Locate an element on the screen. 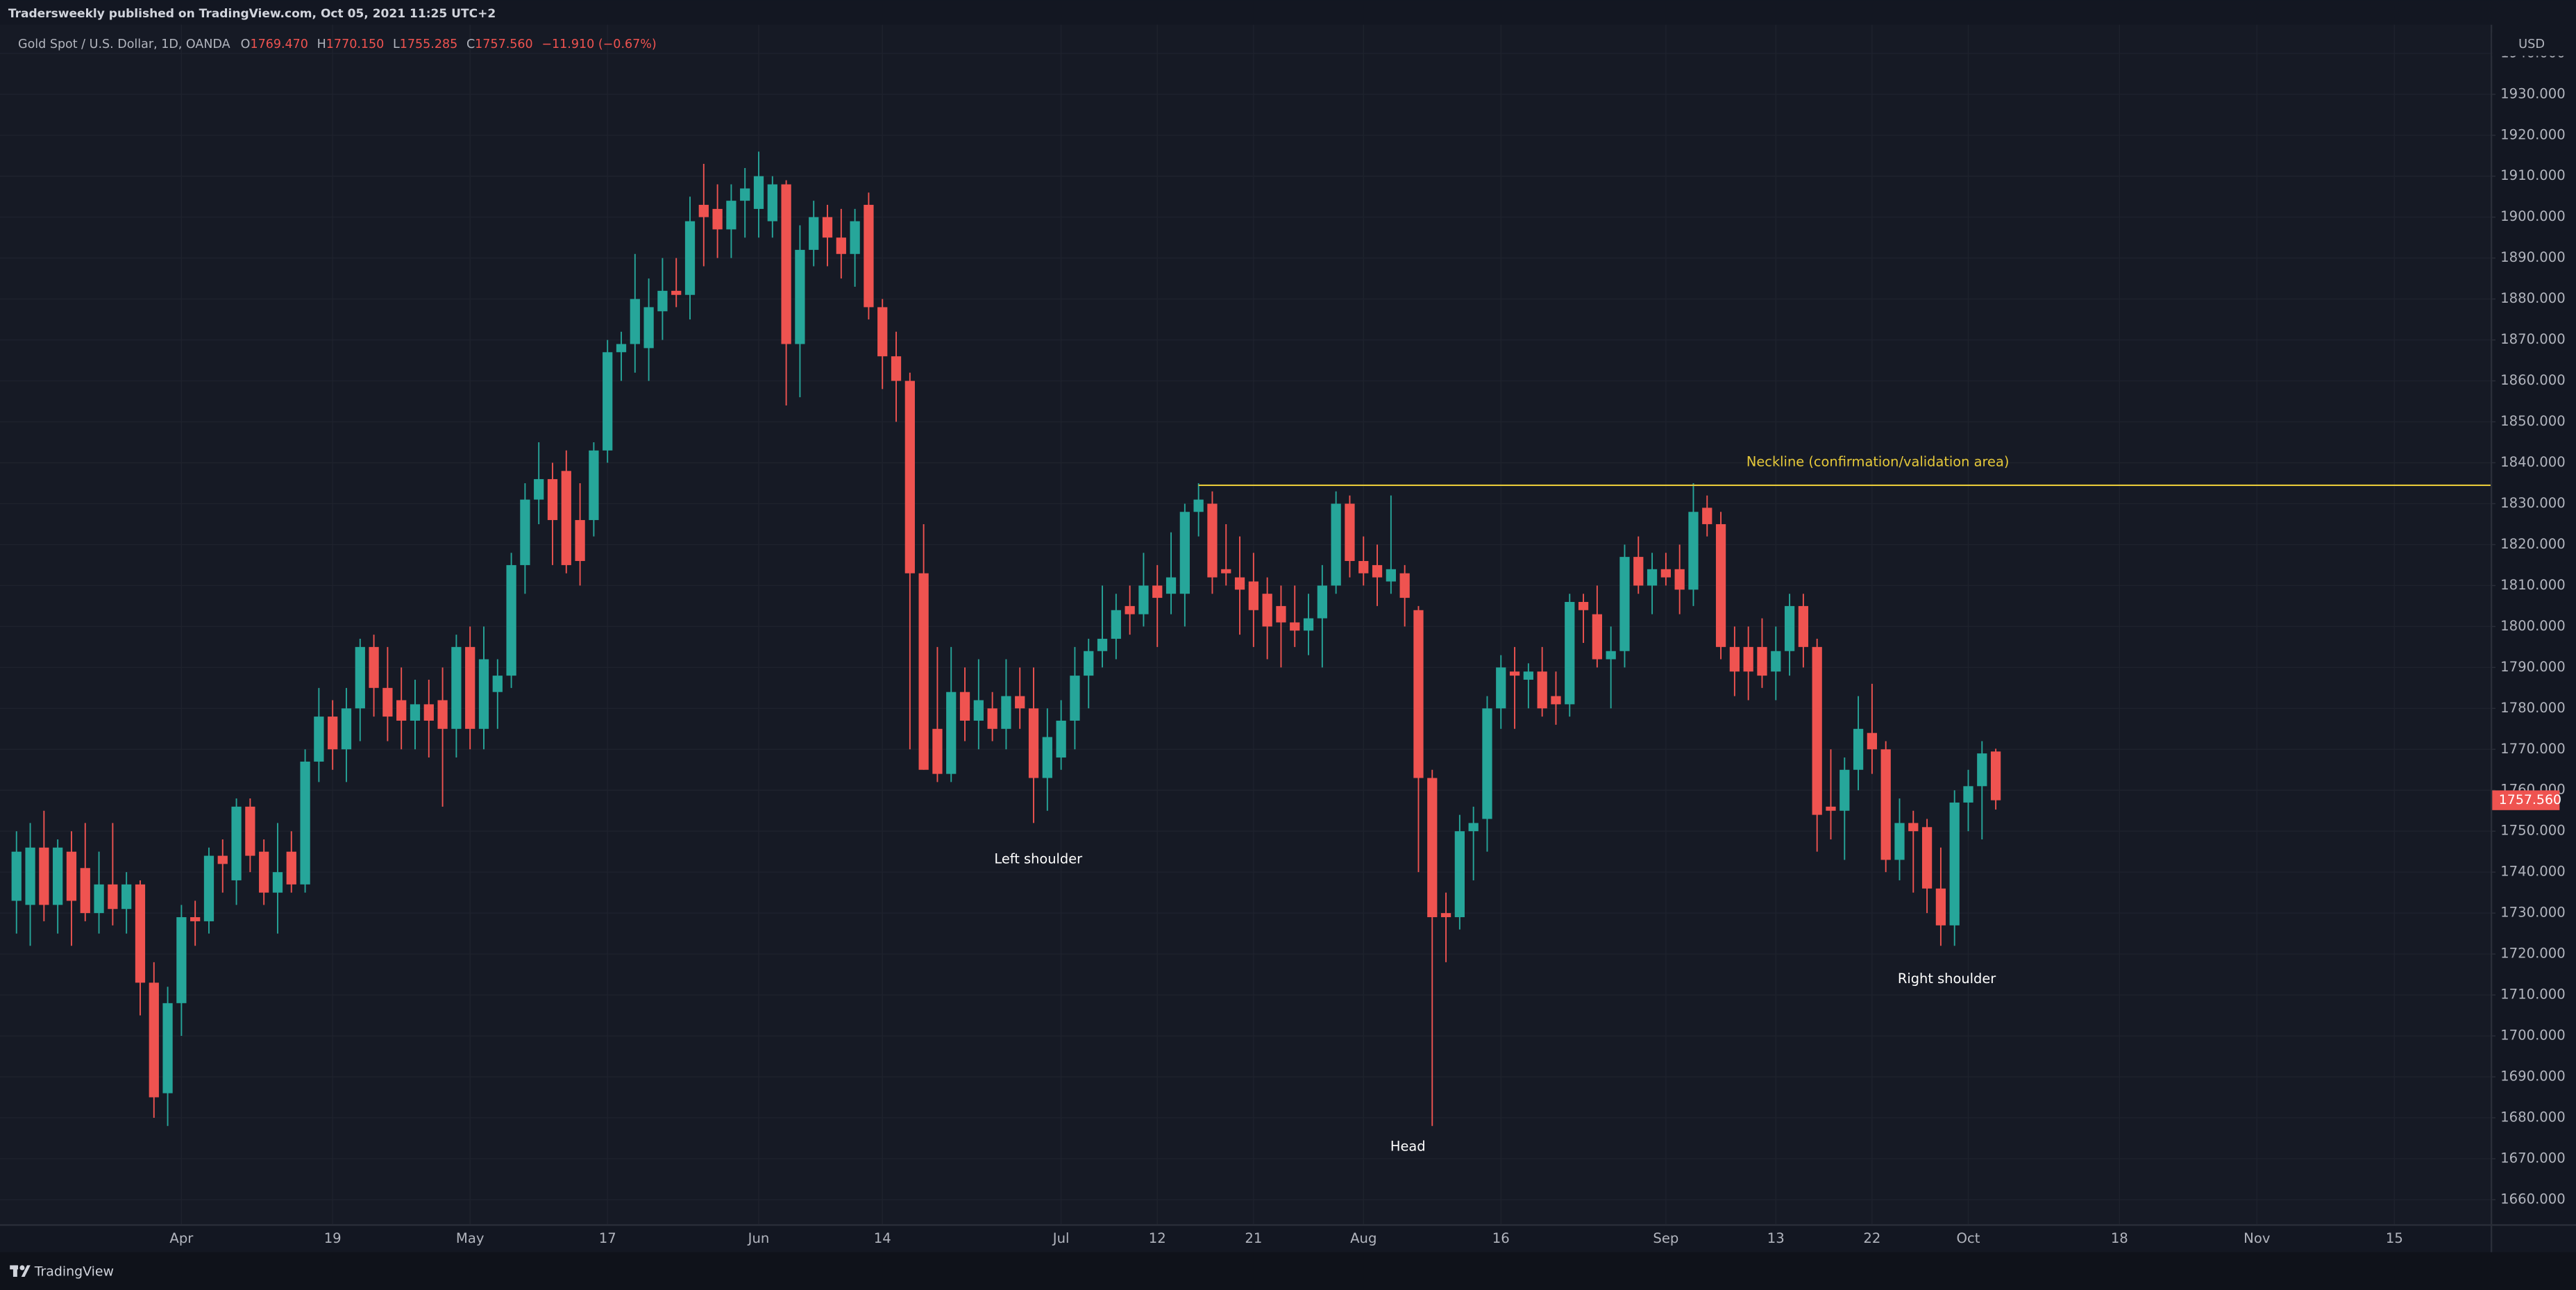 This screenshot has height=1290, width=2576. brand-logo is located at coordinates (20, 1271).